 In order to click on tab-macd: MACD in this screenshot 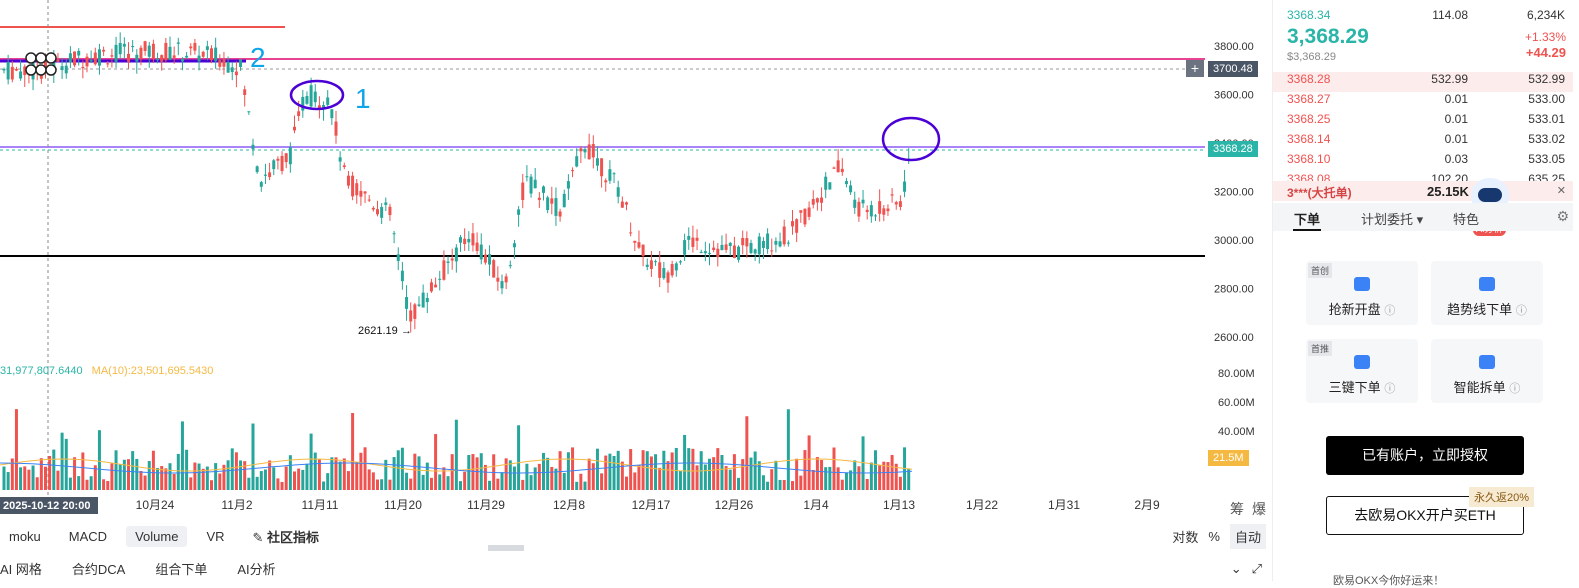, I will do `click(88, 536)`.